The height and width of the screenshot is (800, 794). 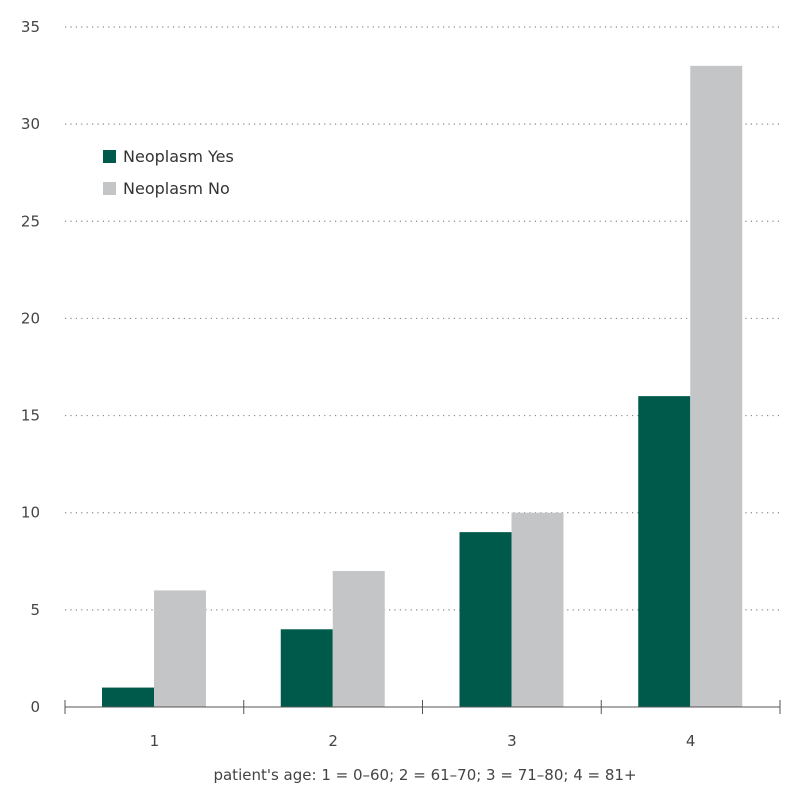 What do you see at coordinates (35, 707) in the screenshot?
I see `y-tick-label: 0` at bounding box center [35, 707].